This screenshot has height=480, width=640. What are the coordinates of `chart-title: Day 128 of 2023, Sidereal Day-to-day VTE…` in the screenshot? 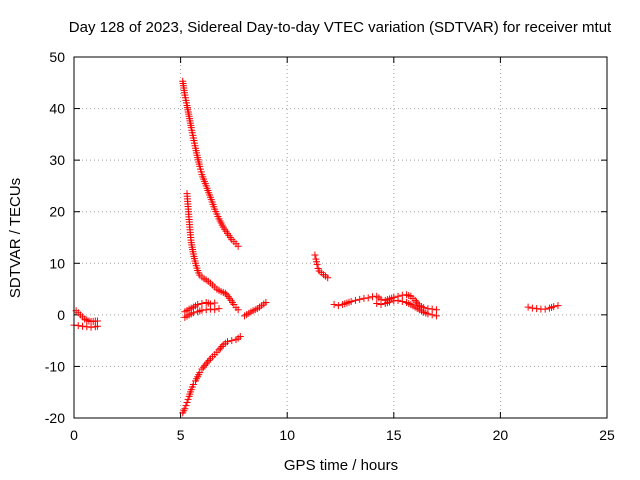 It's located at (340, 27).